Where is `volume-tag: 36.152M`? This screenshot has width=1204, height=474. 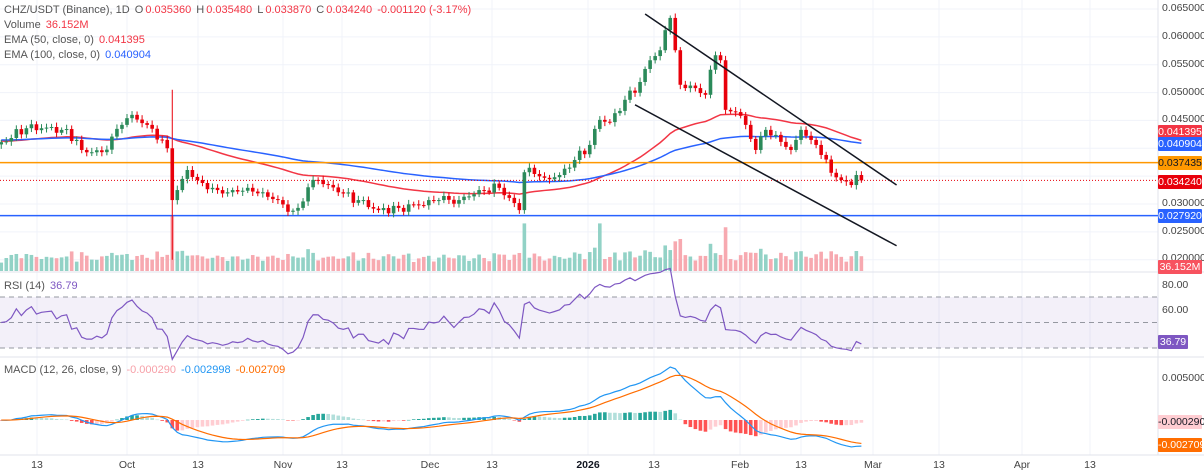 volume-tag: 36.152M is located at coordinates (1180, 267).